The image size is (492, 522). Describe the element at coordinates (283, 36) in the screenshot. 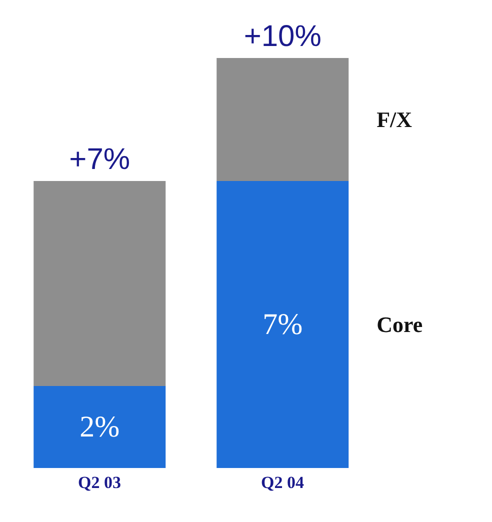

I see `total-label: +10%` at that location.